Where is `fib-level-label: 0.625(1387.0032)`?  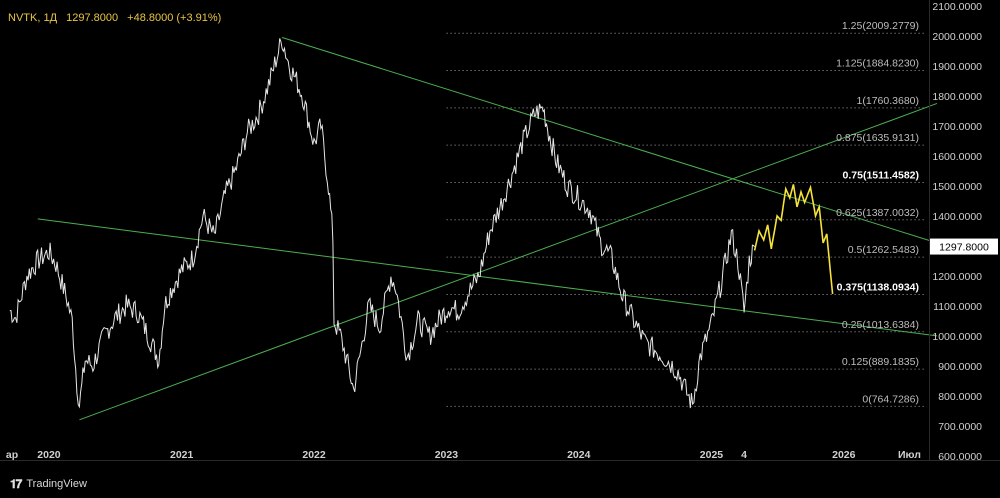 fib-level-label: 0.625(1387.0032) is located at coordinates (877, 213).